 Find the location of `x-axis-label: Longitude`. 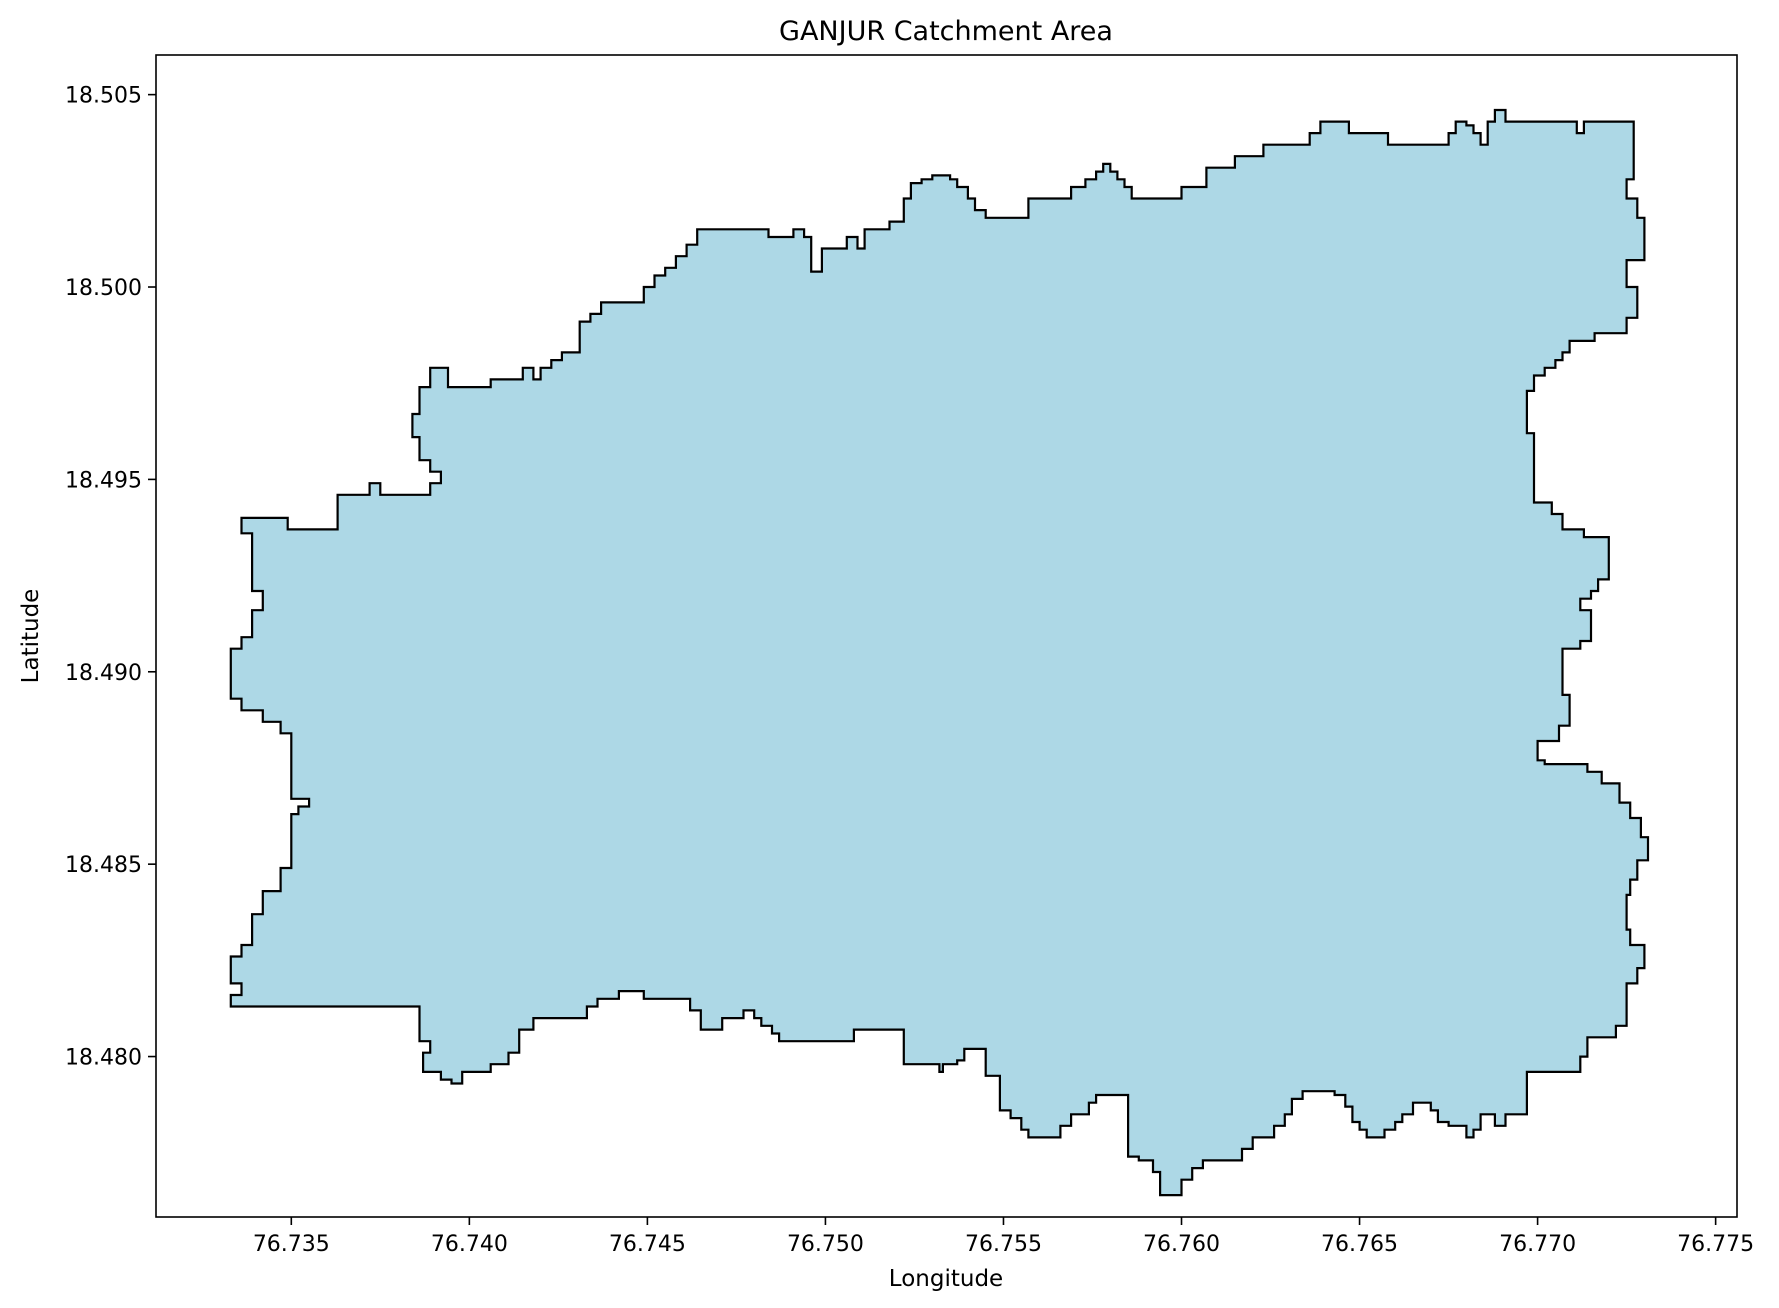

x-axis-label: Longitude is located at coordinates (946, 1279).